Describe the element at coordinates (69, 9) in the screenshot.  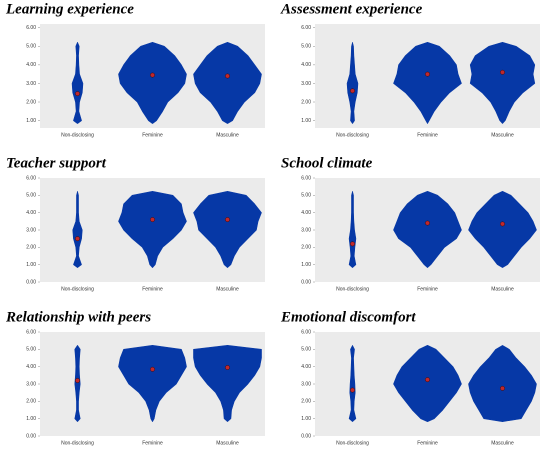
I see `panel-title: Learning experience` at that location.